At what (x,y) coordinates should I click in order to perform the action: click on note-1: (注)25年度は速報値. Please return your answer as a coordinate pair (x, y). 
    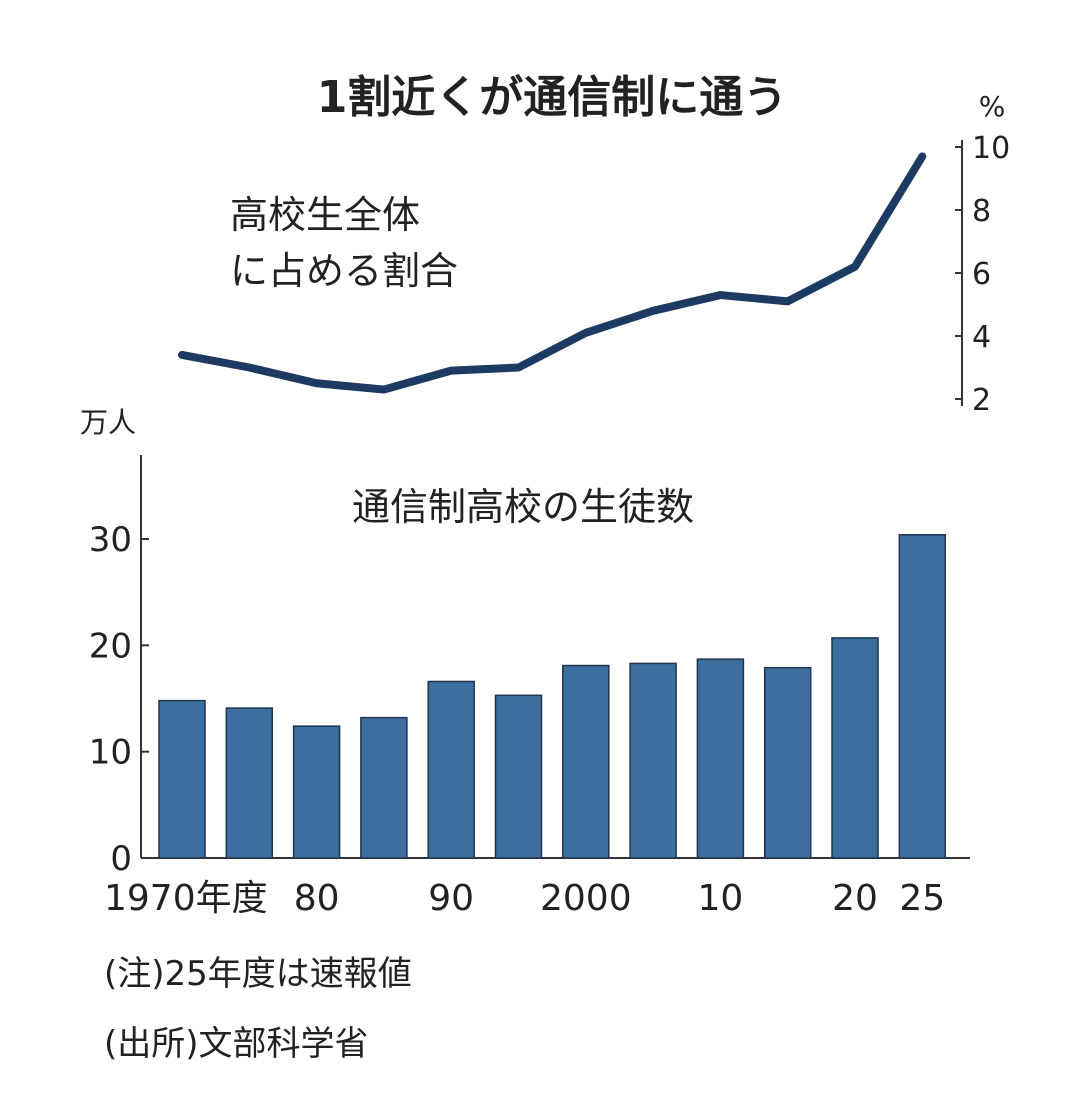
    Looking at the image, I should click on (258, 974).